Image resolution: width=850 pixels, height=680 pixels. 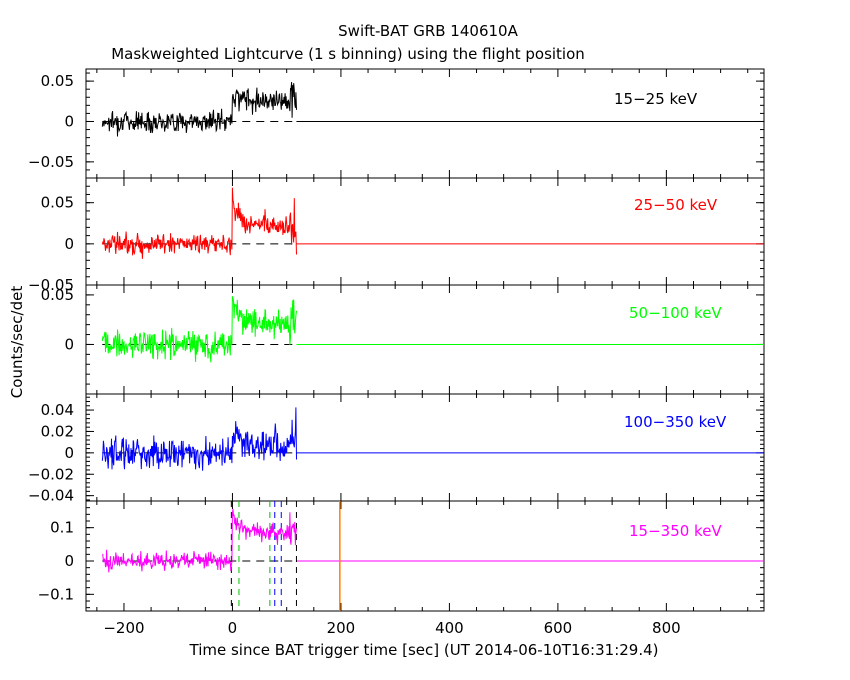 I want to click on band-label: 50−100 keV, so click(x=675, y=313).